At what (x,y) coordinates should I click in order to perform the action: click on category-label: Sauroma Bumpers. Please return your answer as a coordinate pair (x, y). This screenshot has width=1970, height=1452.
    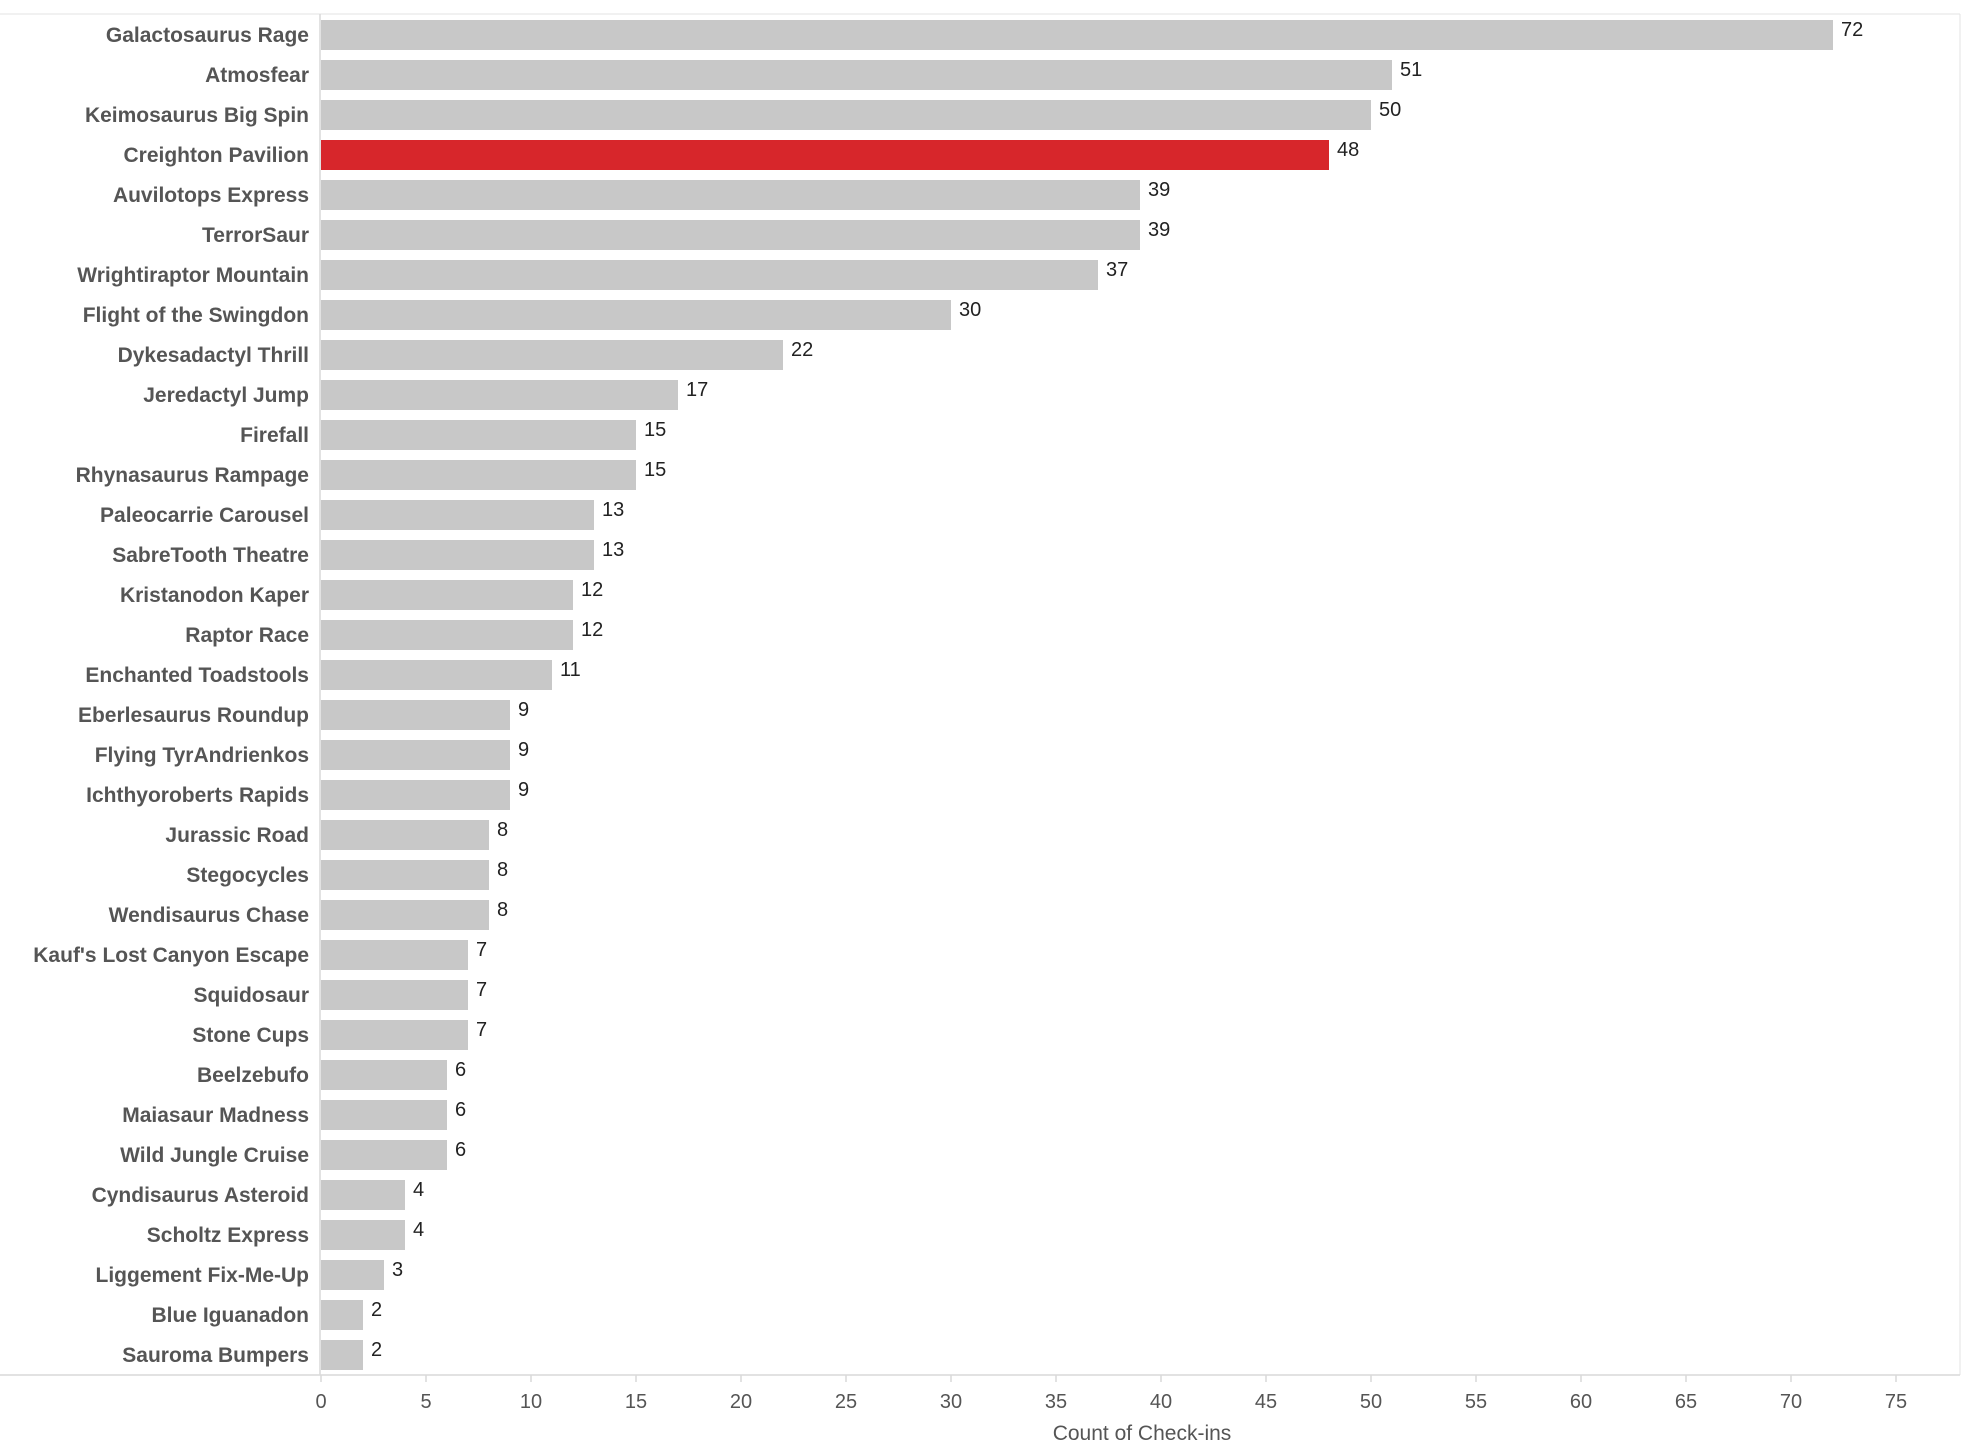
    Looking at the image, I should click on (215, 1355).